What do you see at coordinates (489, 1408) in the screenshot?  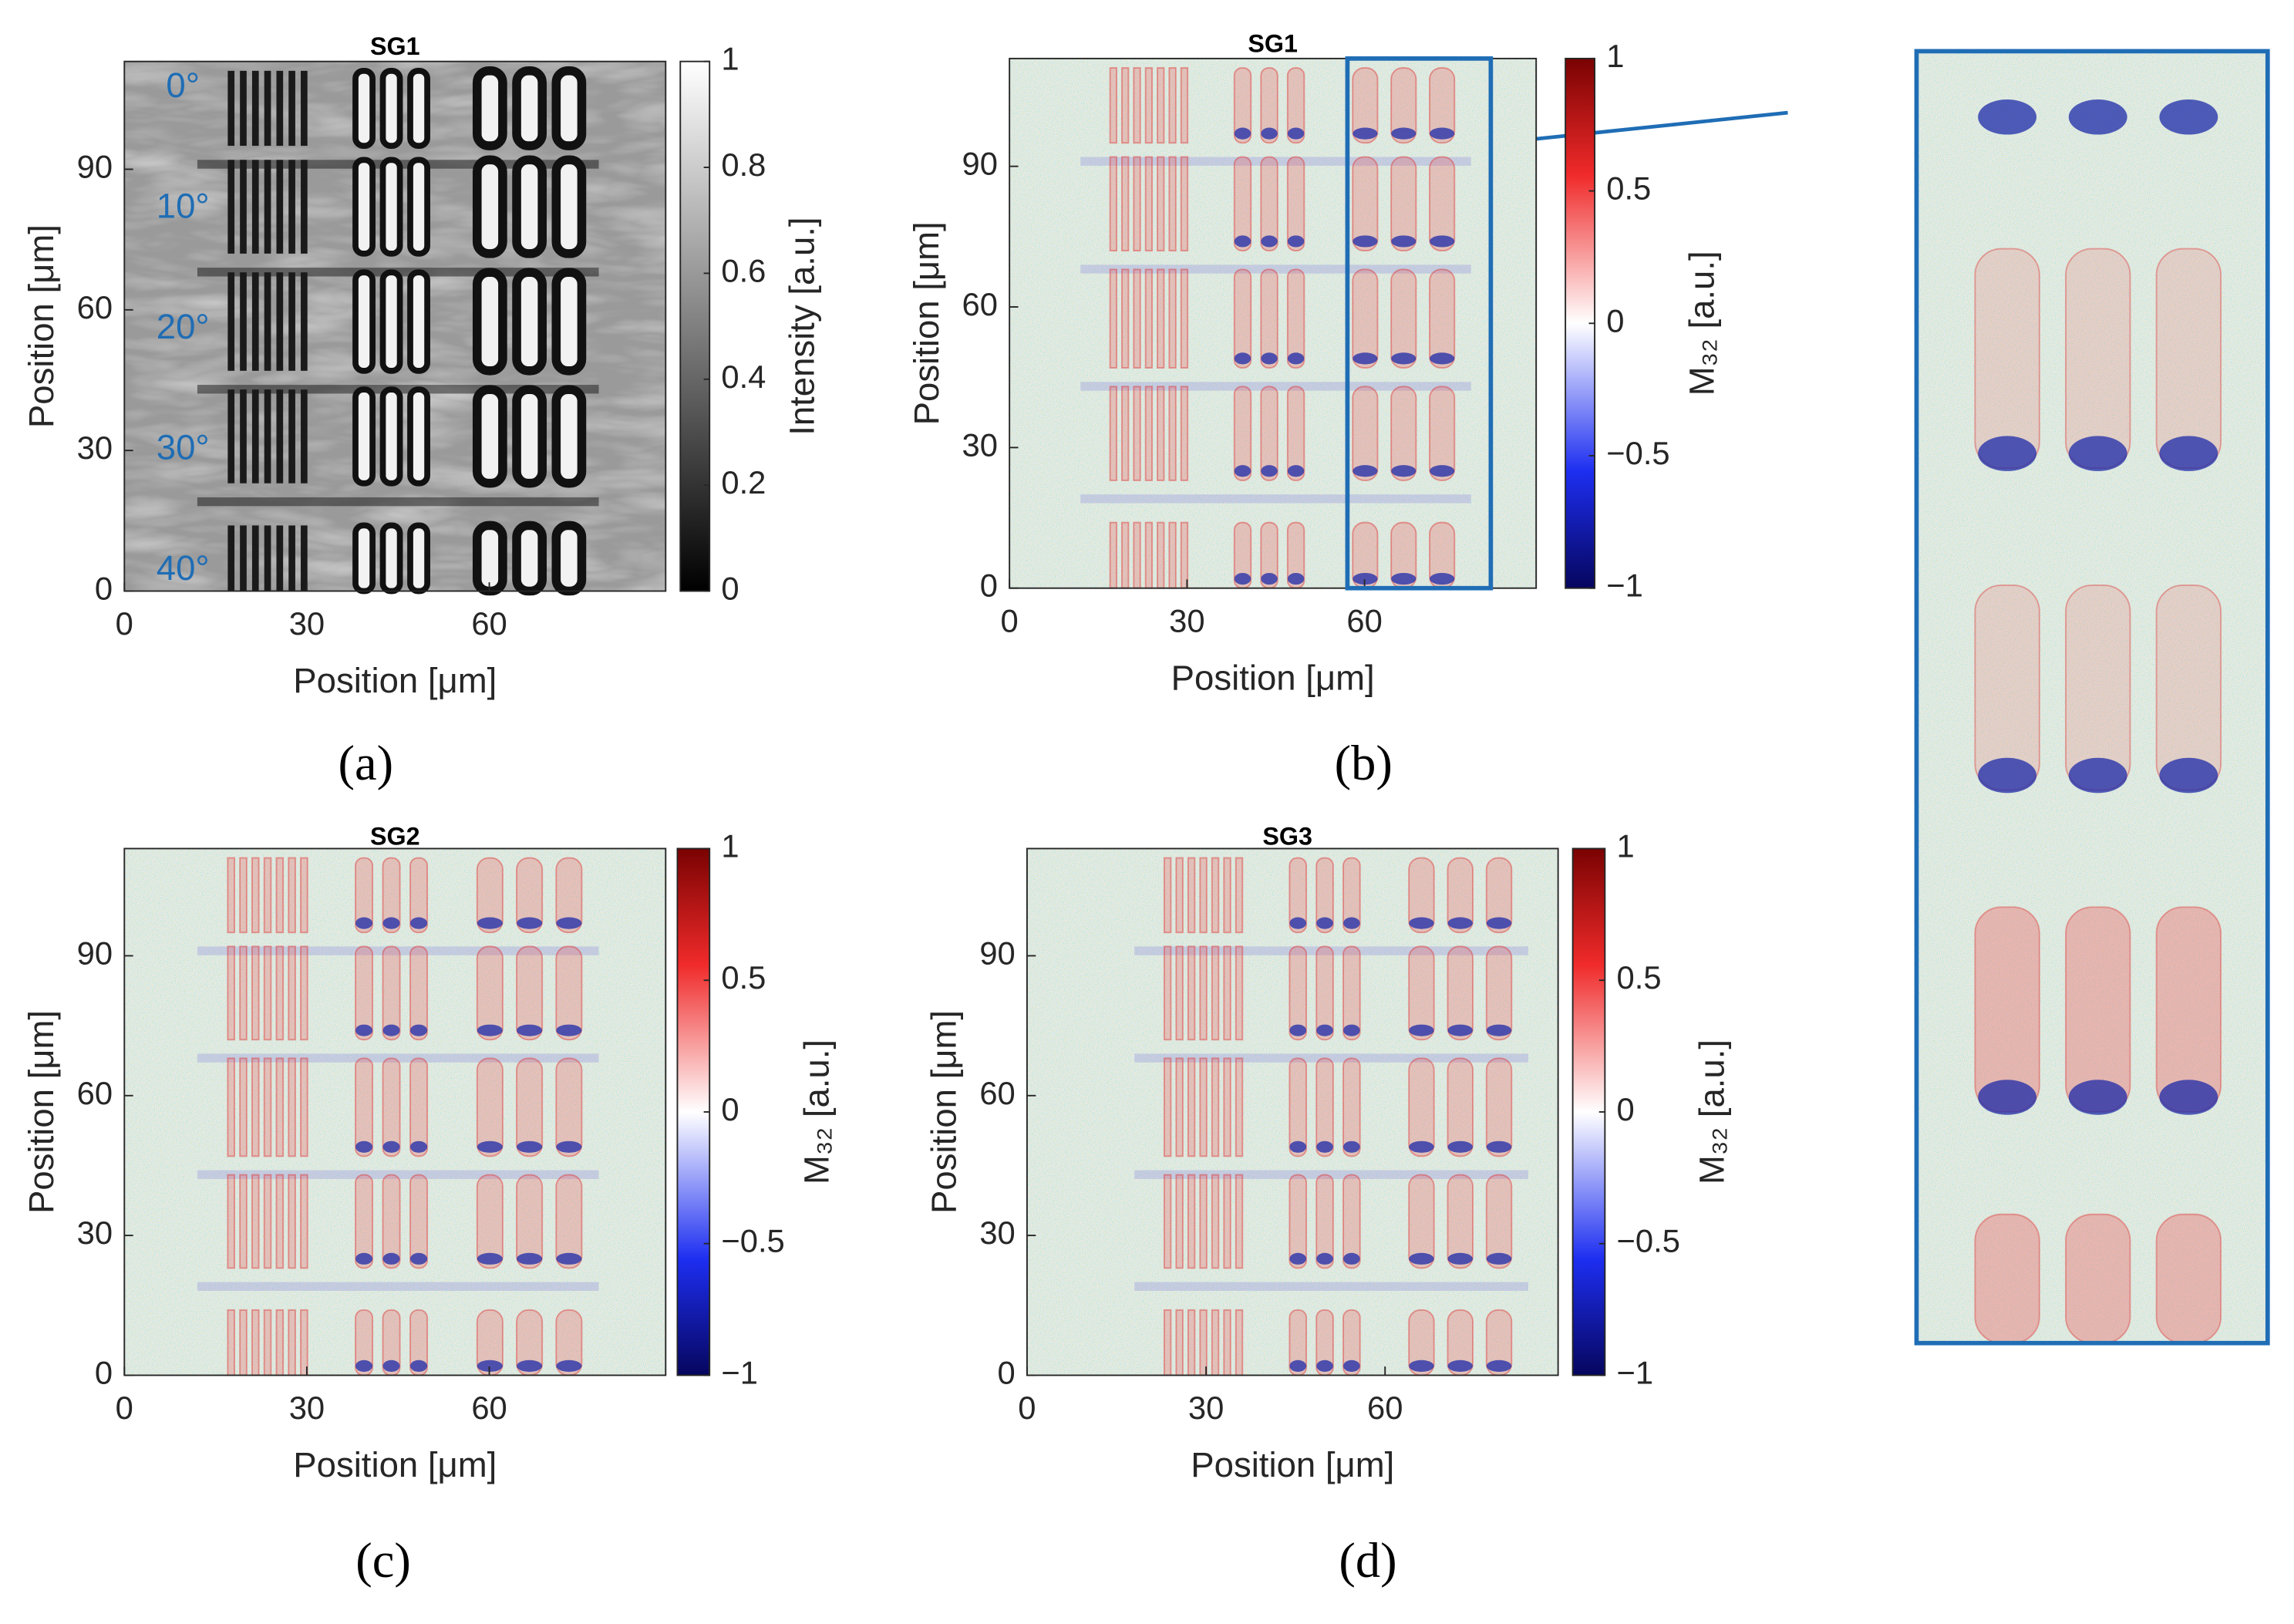 I see `x-tick-label: 60` at bounding box center [489, 1408].